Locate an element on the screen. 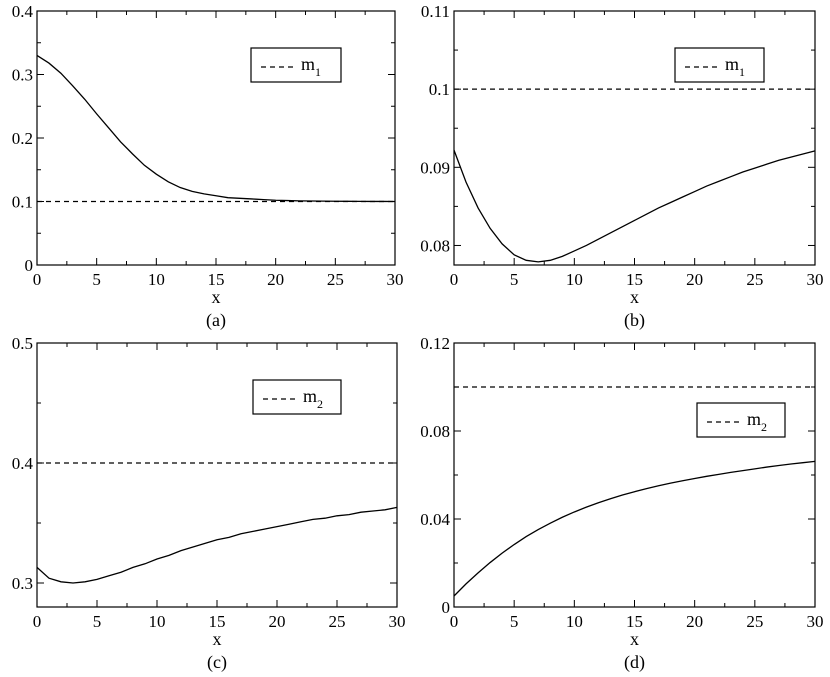 The height and width of the screenshot is (677, 830). y-tick-label: 0.11 is located at coordinates (435, 11).